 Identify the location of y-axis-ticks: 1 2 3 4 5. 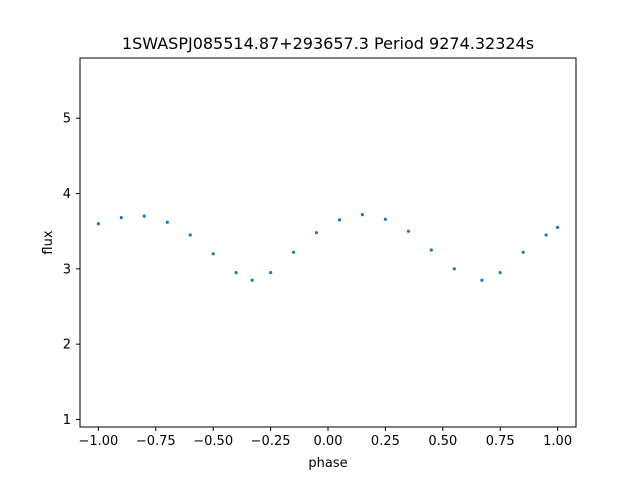
(71, 270).